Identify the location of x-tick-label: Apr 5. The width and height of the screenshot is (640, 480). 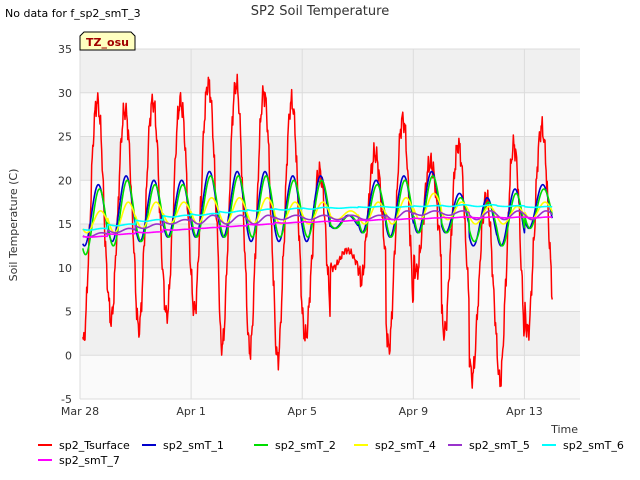
(302, 411).